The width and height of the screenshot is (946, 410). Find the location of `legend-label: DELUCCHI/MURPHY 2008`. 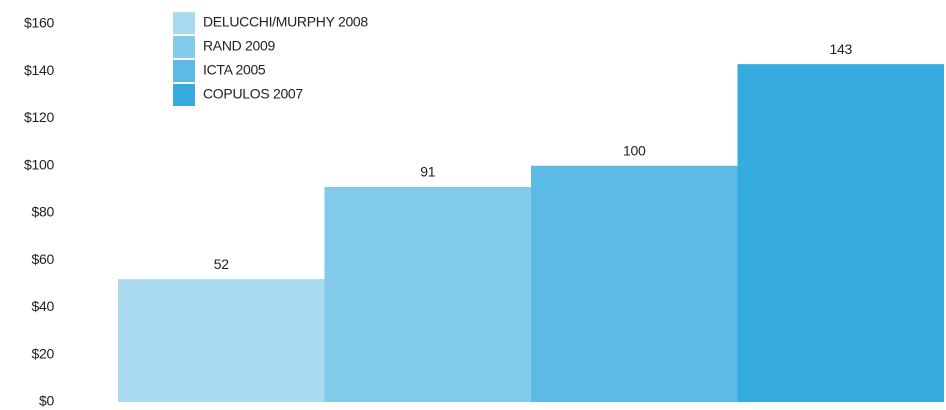

legend-label: DELUCCHI/MURPHY 2008 is located at coordinates (285, 22).